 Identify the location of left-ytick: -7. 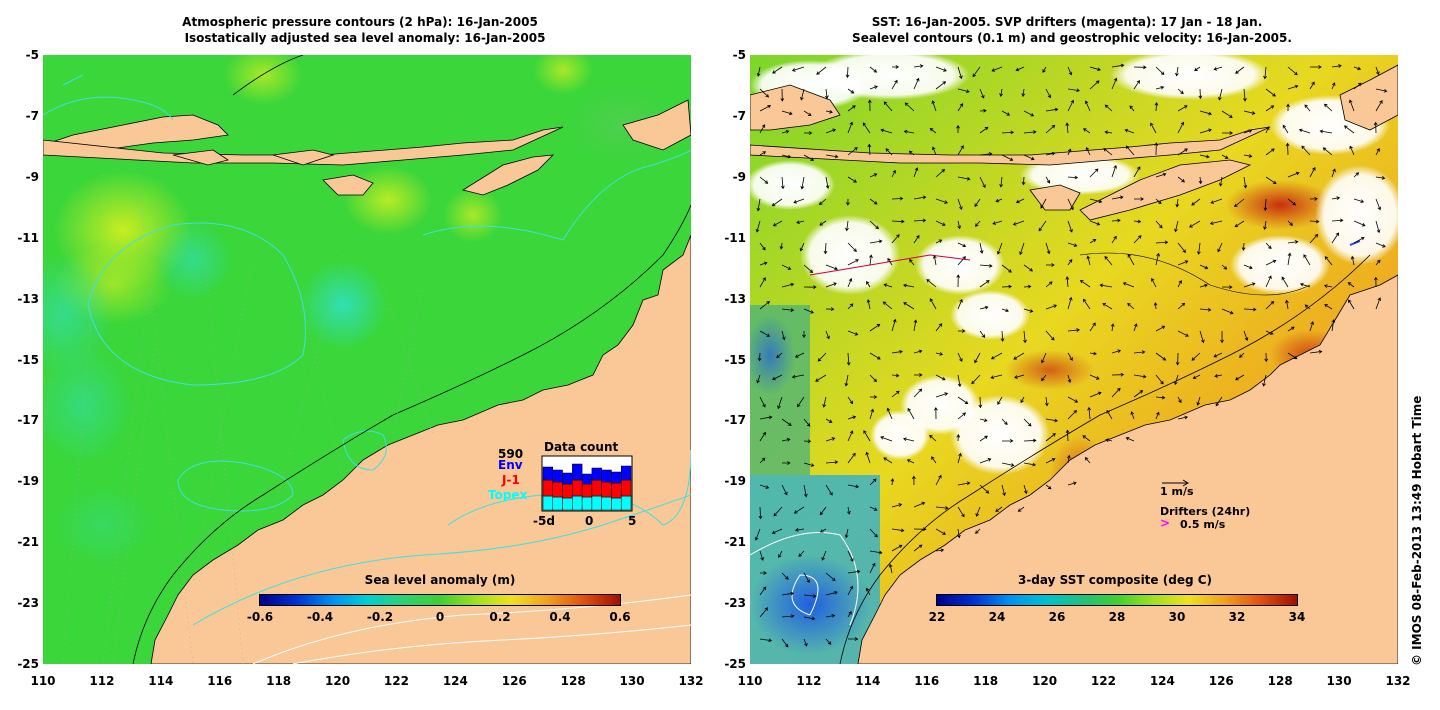
(32, 115).